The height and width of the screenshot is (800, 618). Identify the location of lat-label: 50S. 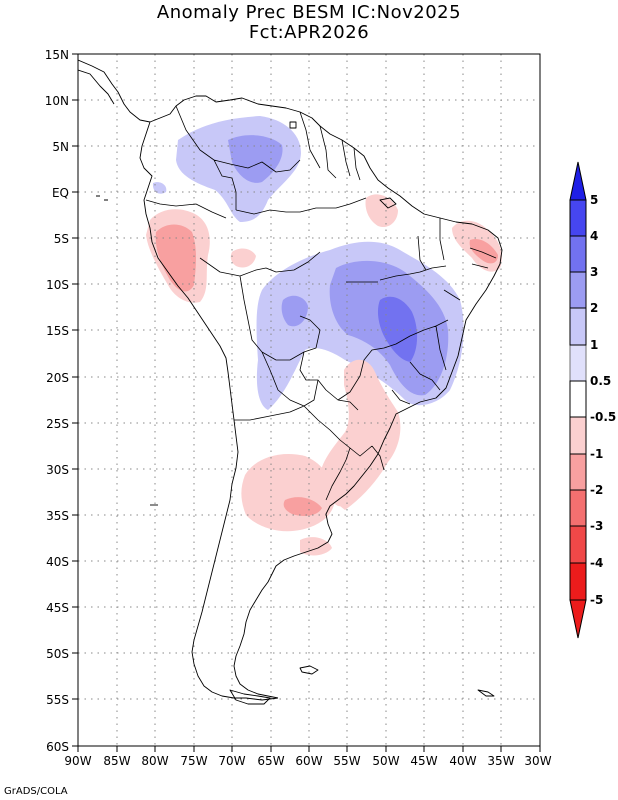
(57, 654).